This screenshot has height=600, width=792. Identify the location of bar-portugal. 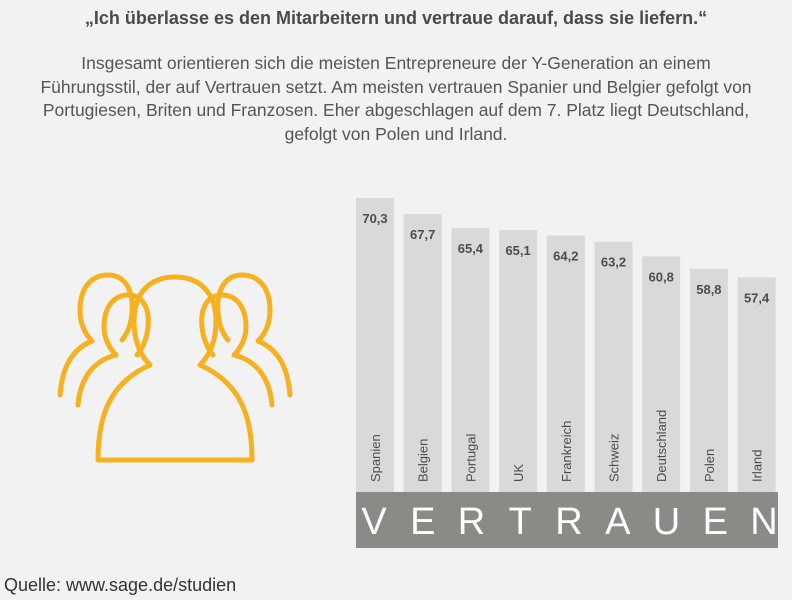
(470, 360).